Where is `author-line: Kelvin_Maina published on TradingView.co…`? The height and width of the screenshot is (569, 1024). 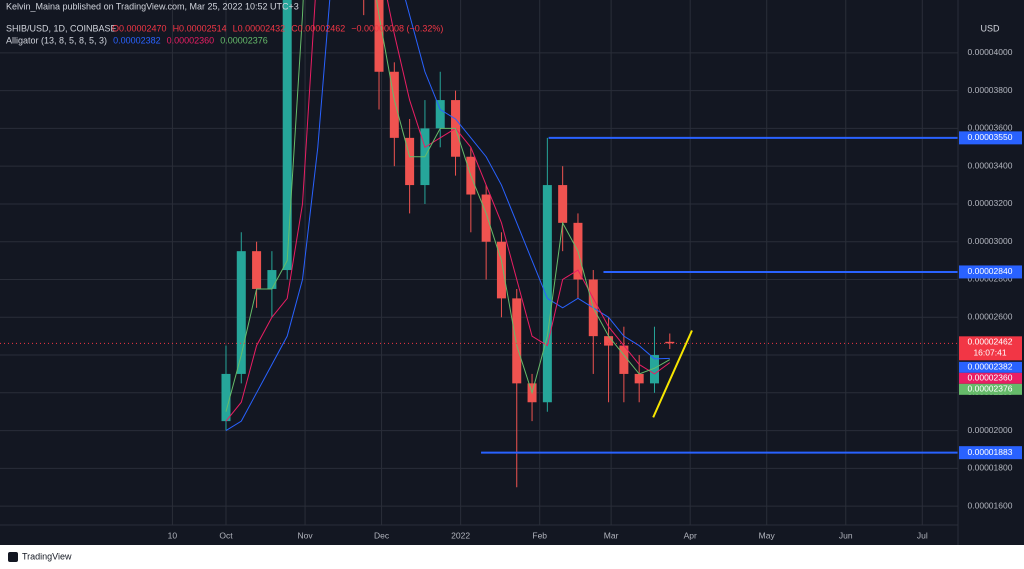
author-line: Kelvin_Maina published on TradingView.co… is located at coordinates (152, 6).